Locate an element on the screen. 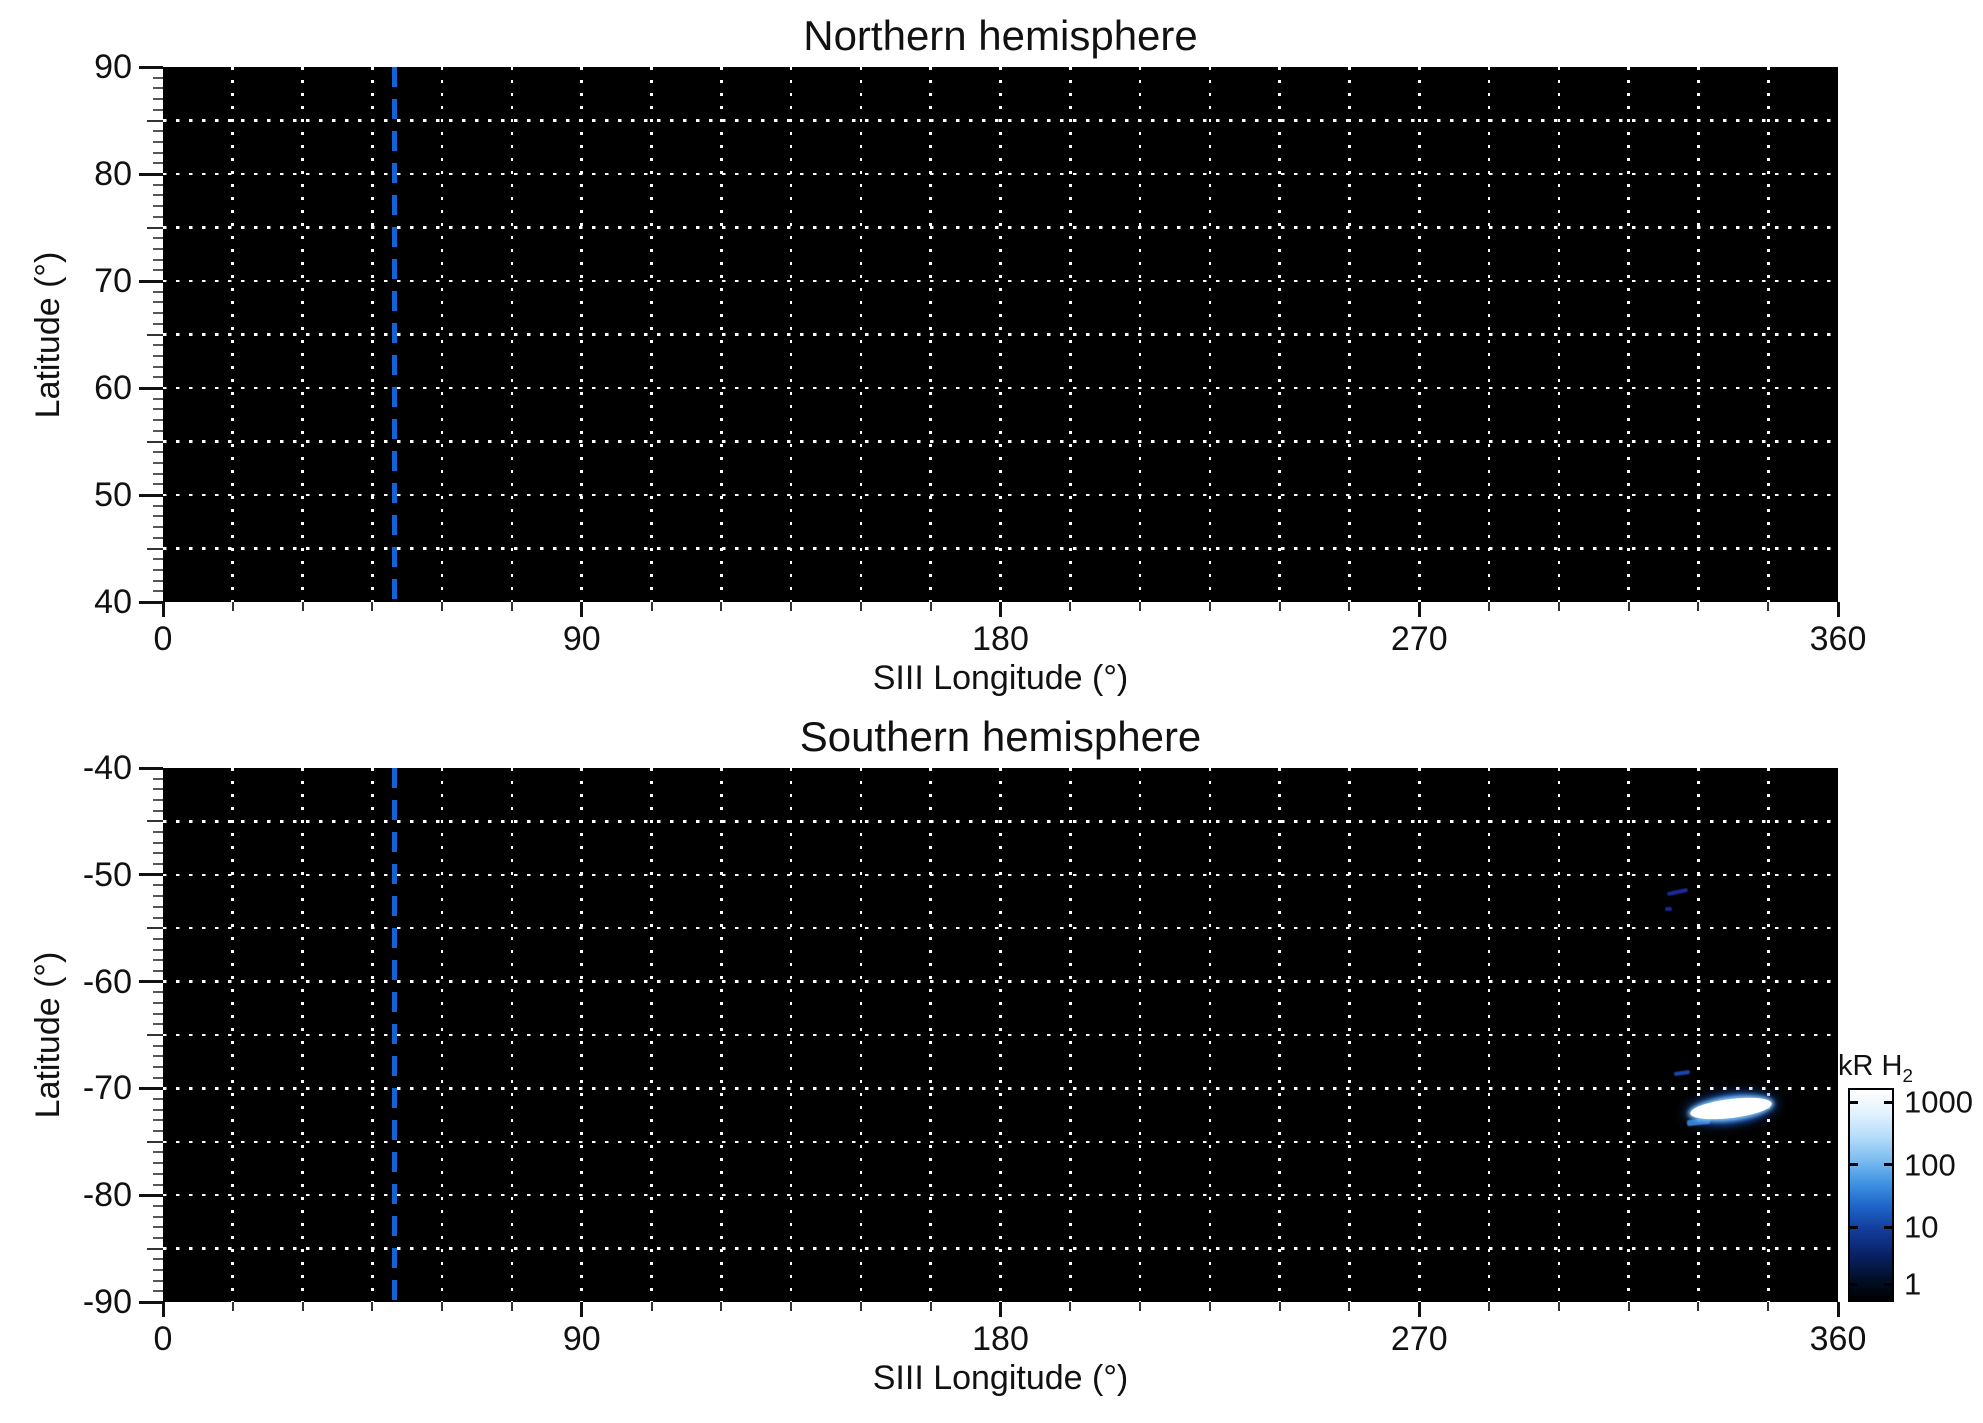 Image resolution: width=1983 pixels, height=1423 pixels. panel-title-southern: Southern hemisphere is located at coordinates (1000, 736).